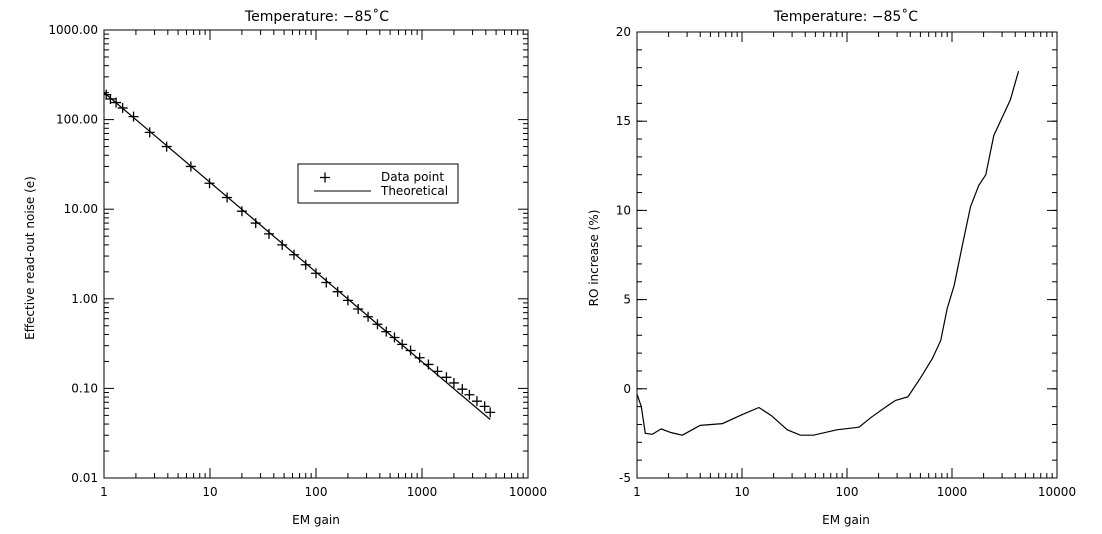  I want to click on left-y-tick-label: 1000.00, so click(73, 30).